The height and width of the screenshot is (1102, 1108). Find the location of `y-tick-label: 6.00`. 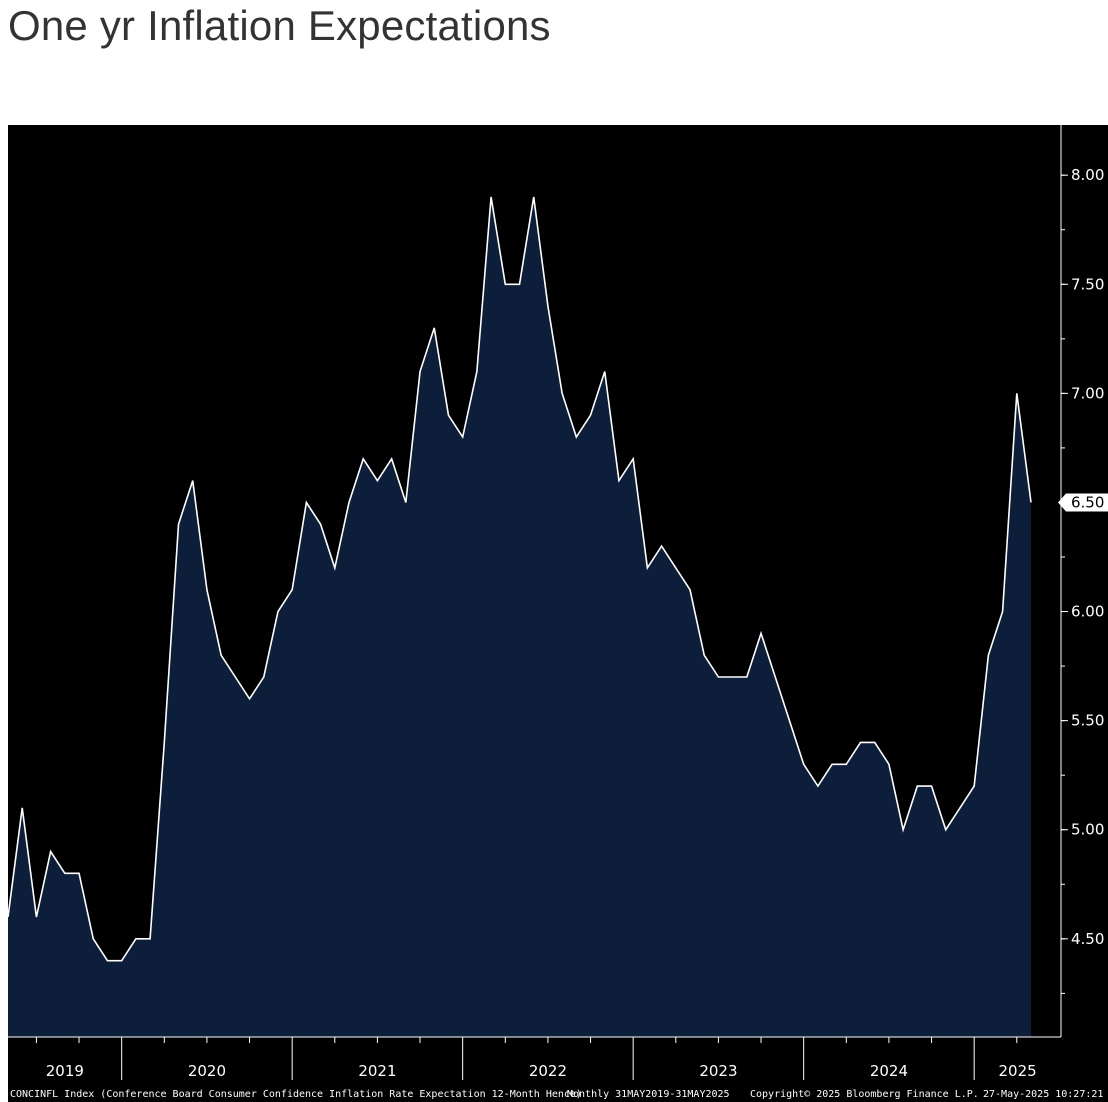

y-tick-label: 6.00 is located at coordinates (1087, 612).